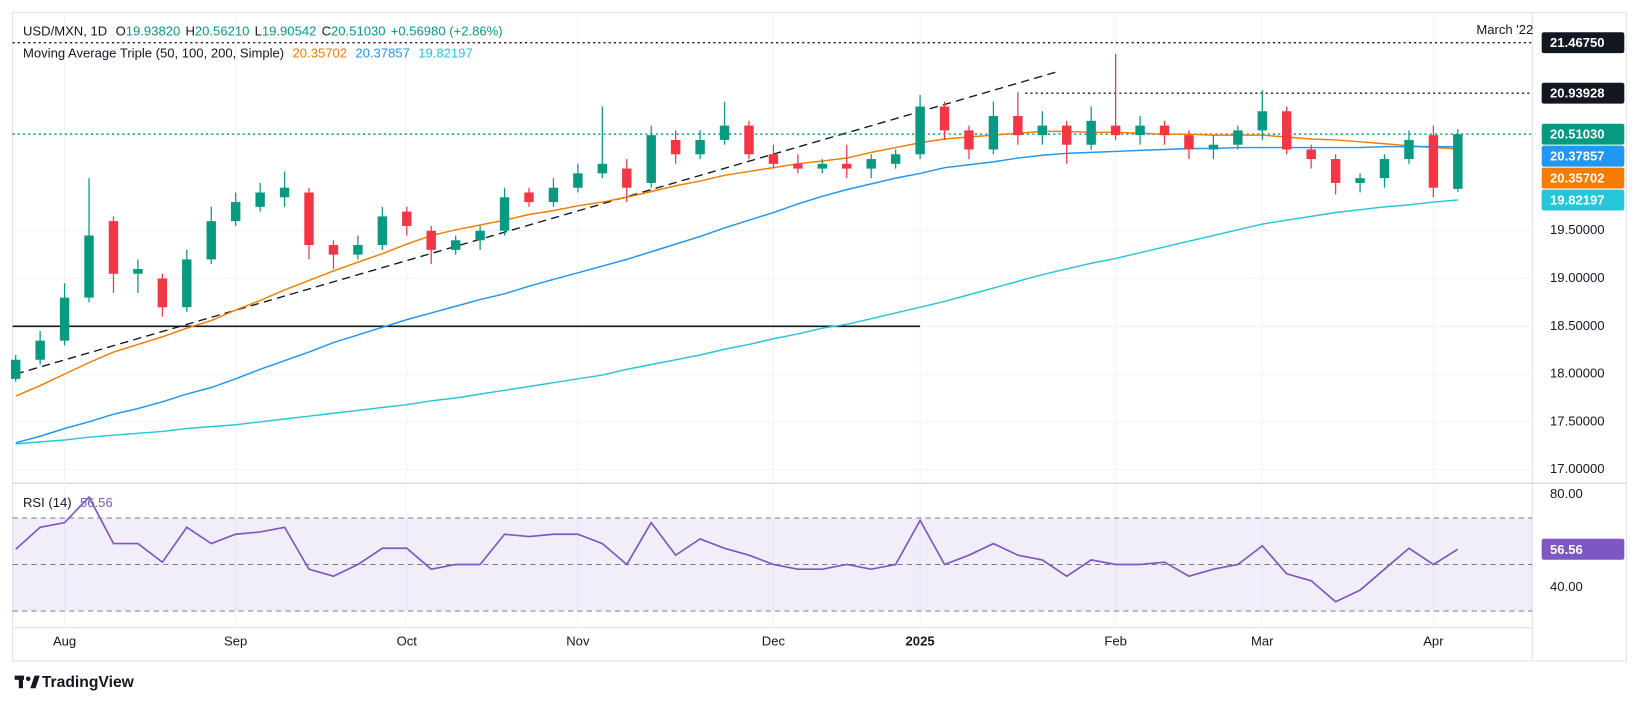 This screenshot has height=707, width=1640. What do you see at coordinates (289, 31) in the screenshot?
I see `ohlc-value: 19.90542` at bounding box center [289, 31].